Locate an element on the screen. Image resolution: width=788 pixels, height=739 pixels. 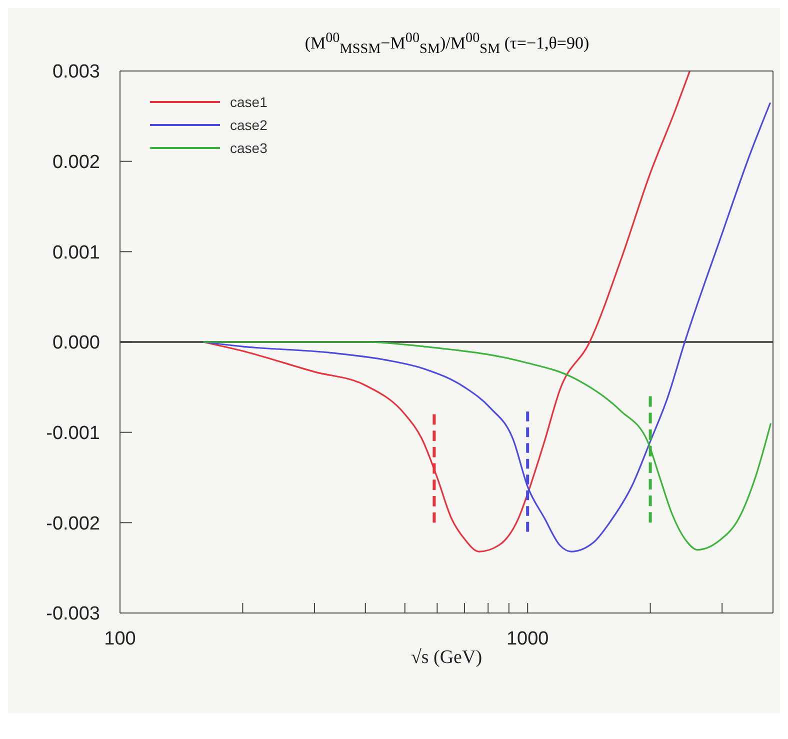
y-tick-label: 0.002 is located at coordinates (76, 163).